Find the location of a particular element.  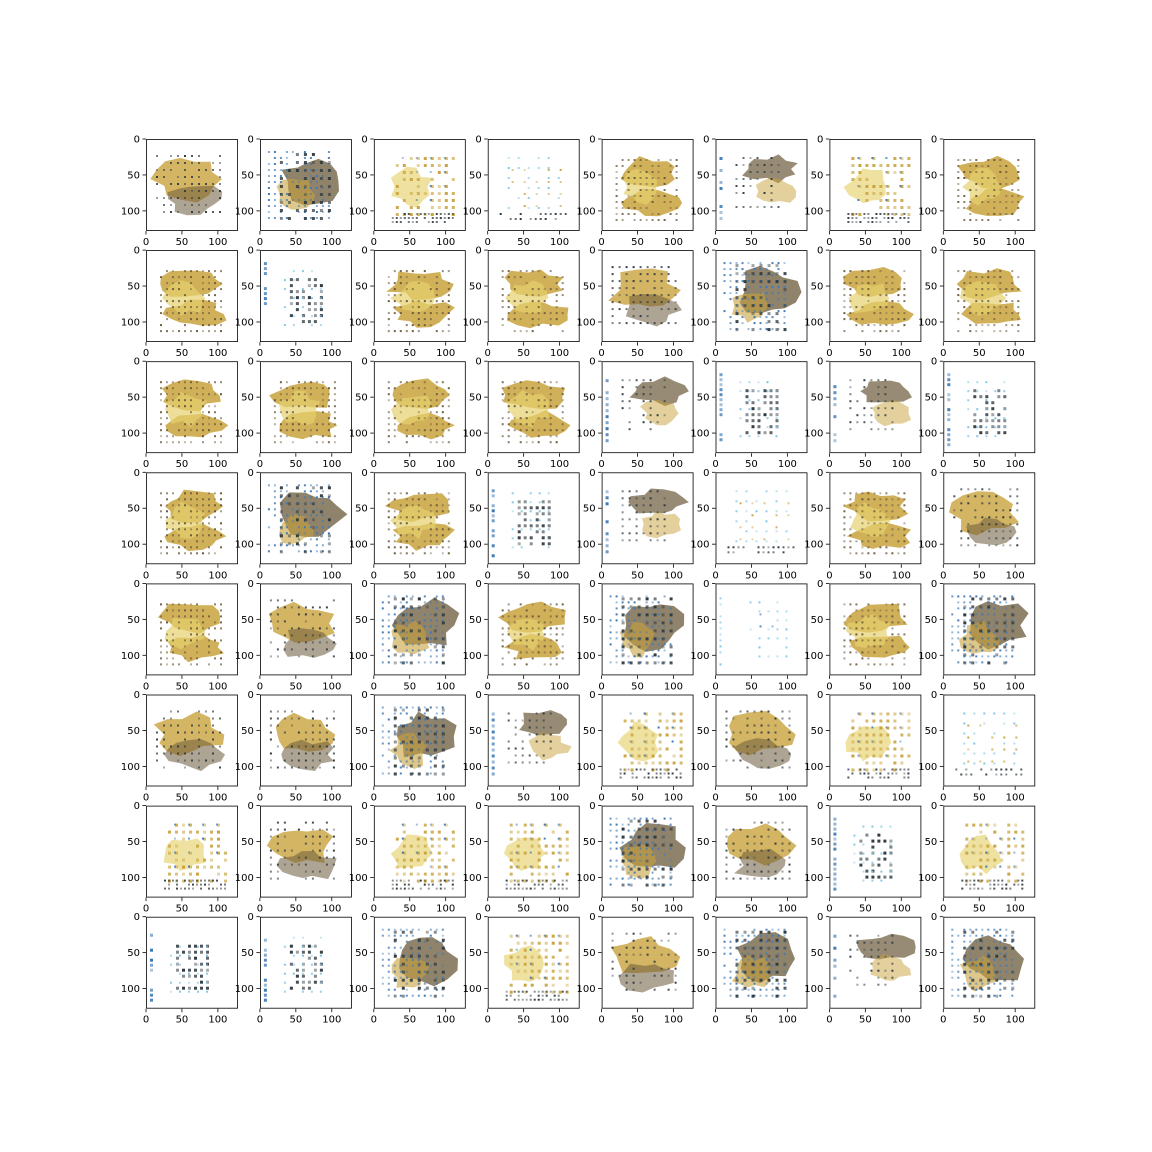

y-tick-label: 100 is located at coordinates (358, 656).